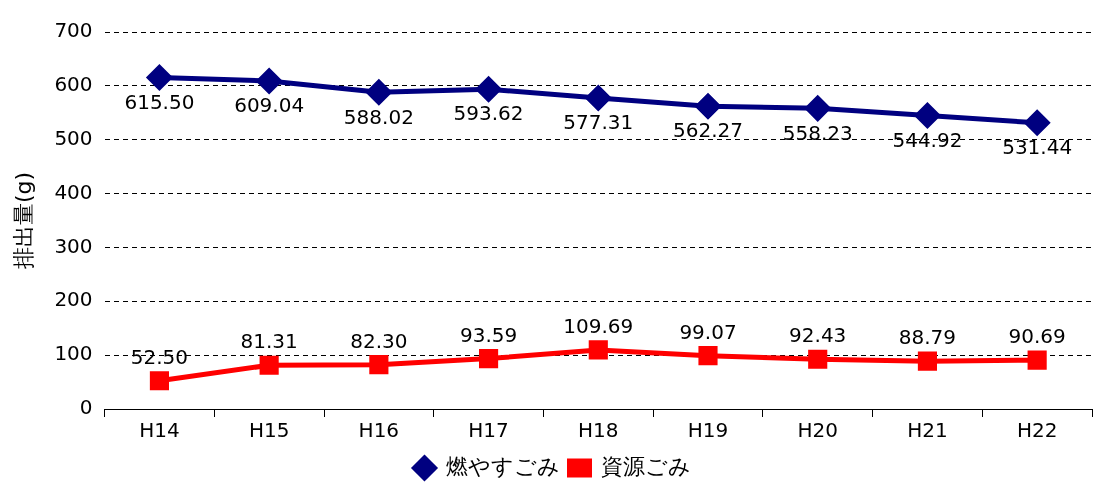 The height and width of the screenshot is (497, 1115). Describe the element at coordinates (73, 30) in the screenshot. I see `y-tick-label: 700` at that location.